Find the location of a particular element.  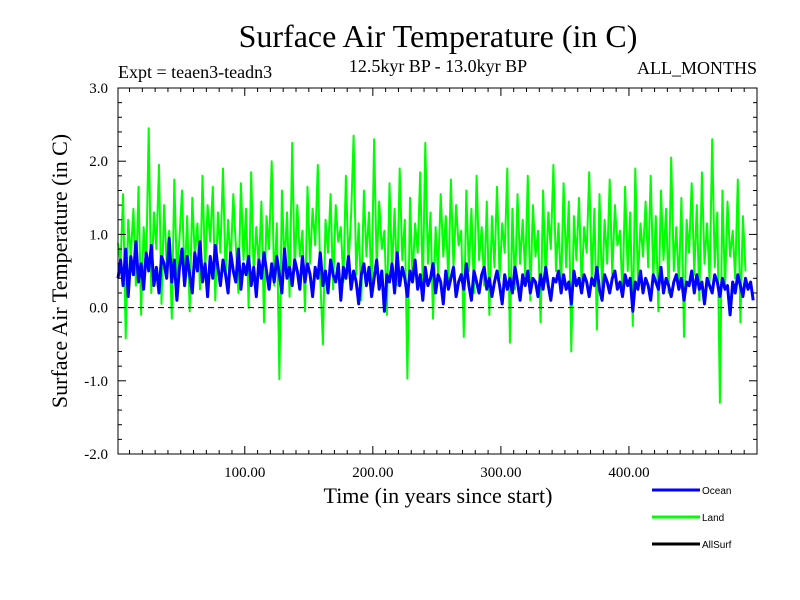

y-axis-label: Surface Air Temperature (in C) is located at coordinates (59, 271).